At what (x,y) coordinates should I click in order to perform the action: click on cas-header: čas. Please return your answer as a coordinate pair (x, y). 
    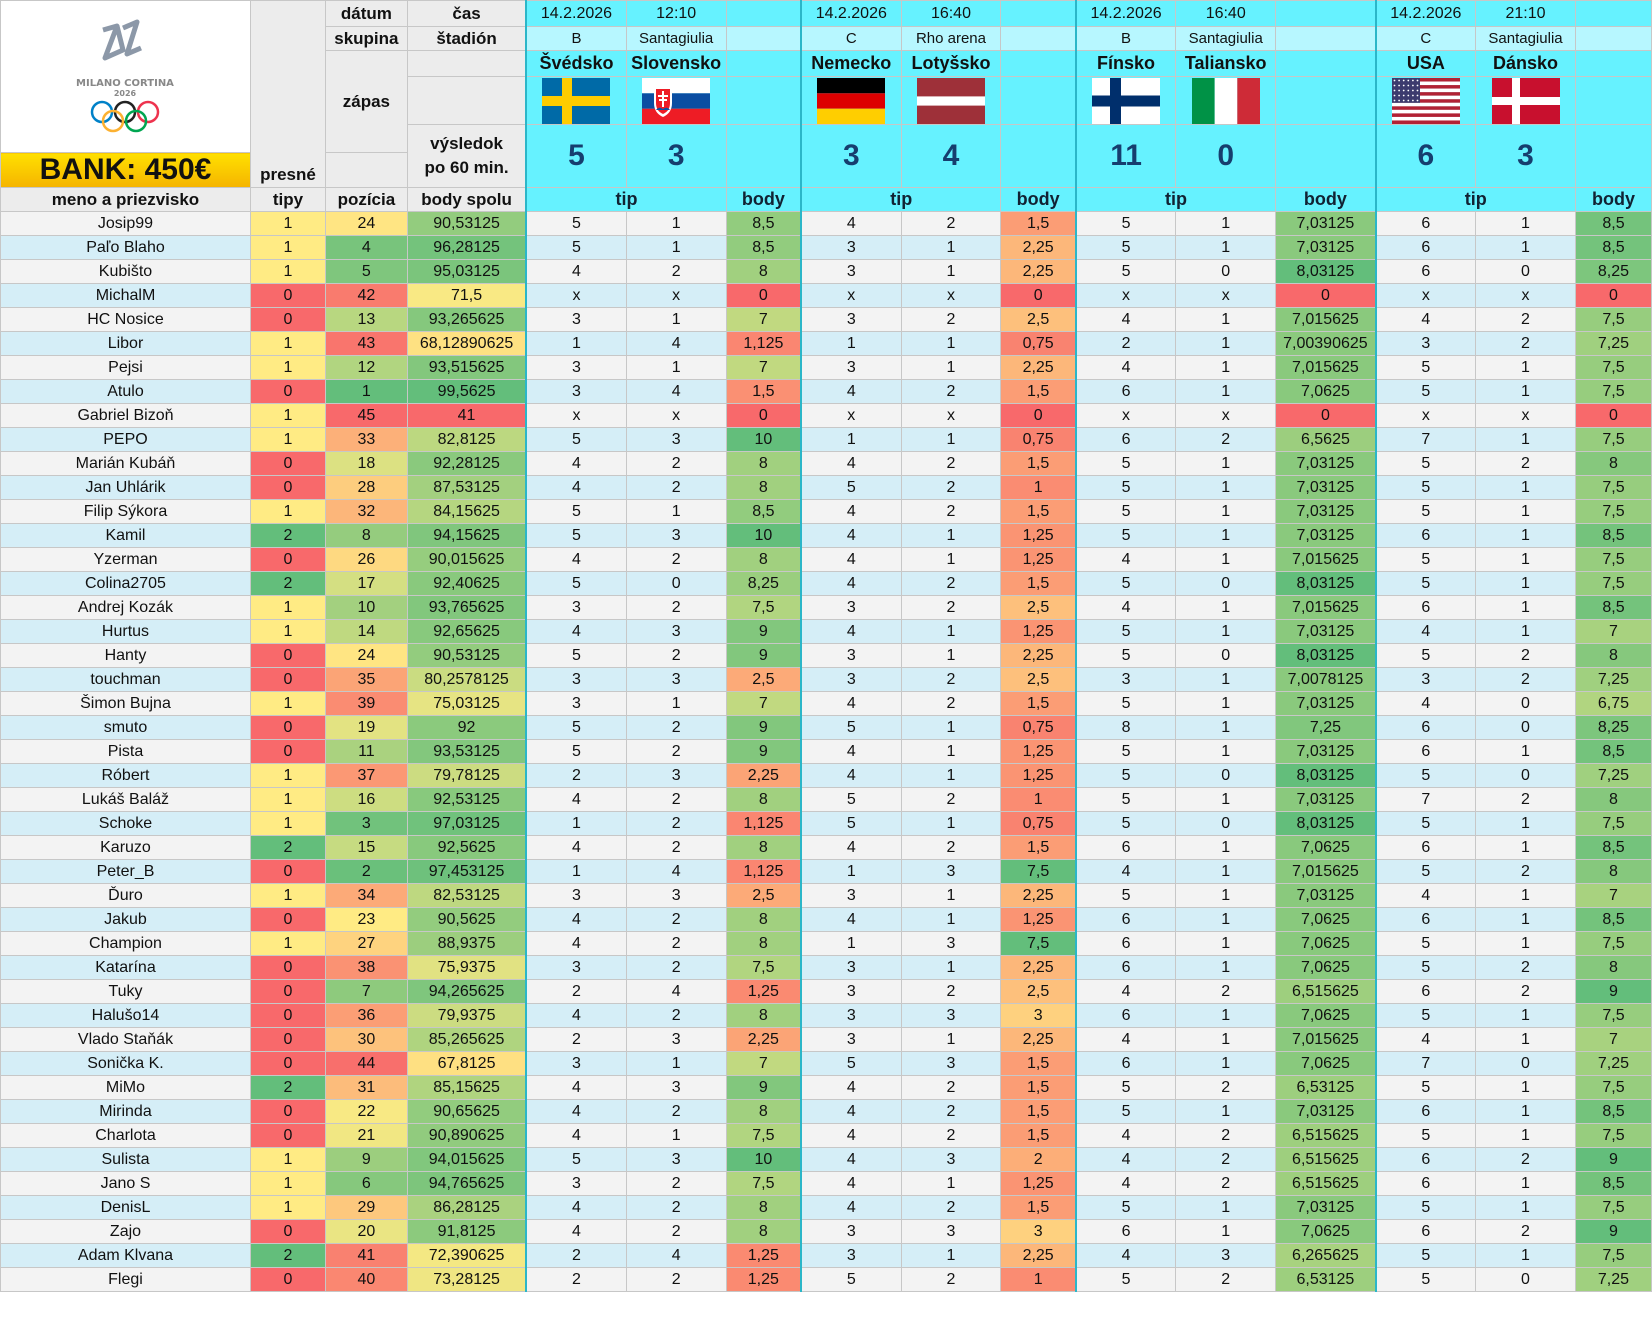
    Looking at the image, I should click on (466, 13).